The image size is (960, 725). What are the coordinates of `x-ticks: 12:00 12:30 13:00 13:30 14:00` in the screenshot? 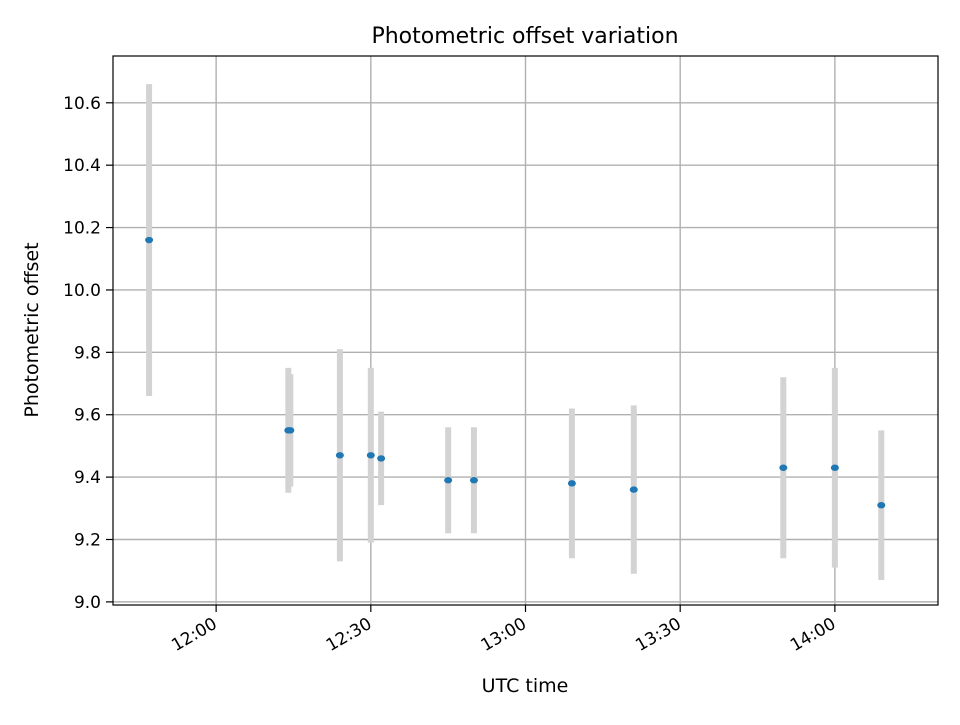 It's located at (503, 630).